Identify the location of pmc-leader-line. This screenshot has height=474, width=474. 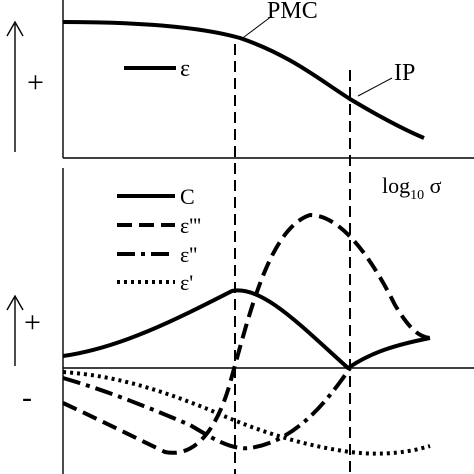
(256, 28).